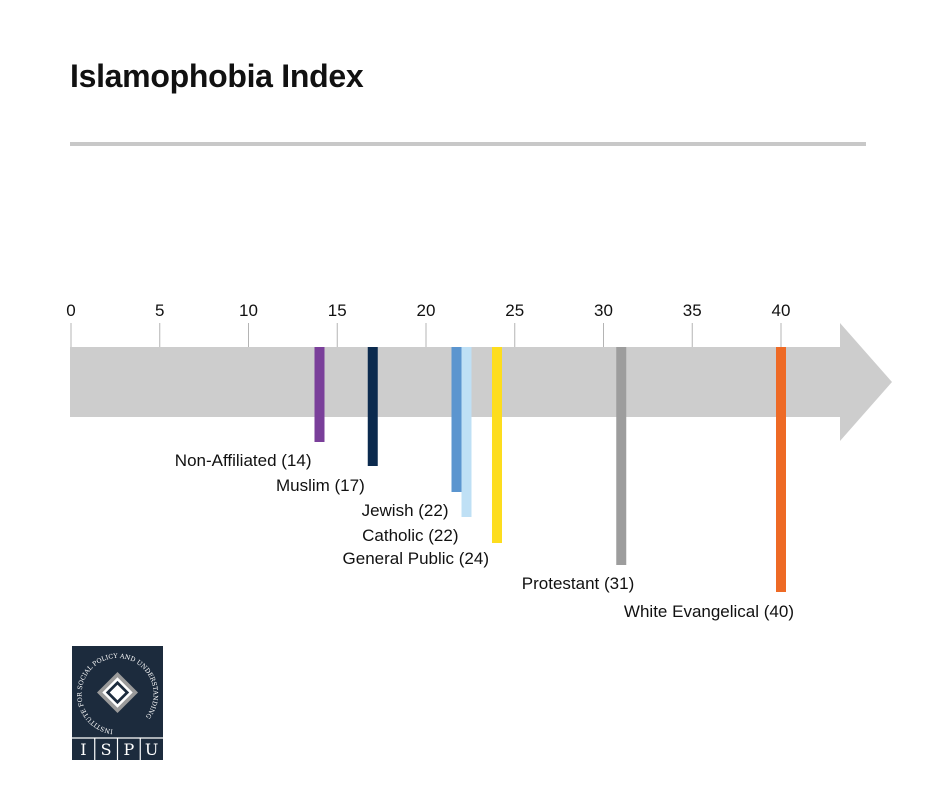  I want to click on logo-letter-u: U, so click(151, 749).